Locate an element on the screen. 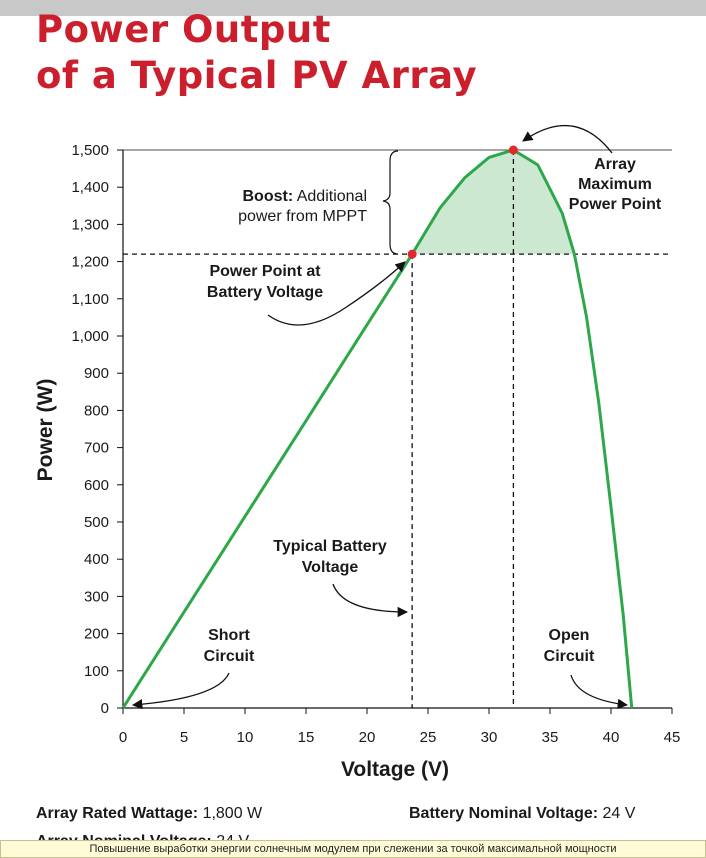 This screenshot has height=858, width=706. annotation: Array is located at coordinates (615, 164).